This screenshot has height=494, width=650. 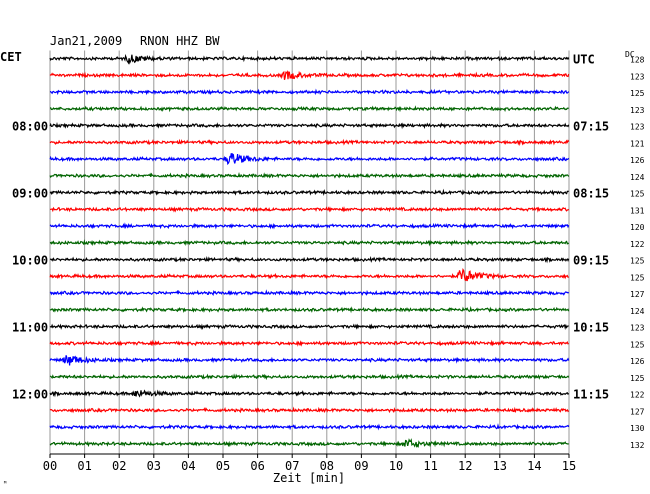 What do you see at coordinates (534, 466) in the screenshot?
I see `x-tick-label: 14` at bounding box center [534, 466].